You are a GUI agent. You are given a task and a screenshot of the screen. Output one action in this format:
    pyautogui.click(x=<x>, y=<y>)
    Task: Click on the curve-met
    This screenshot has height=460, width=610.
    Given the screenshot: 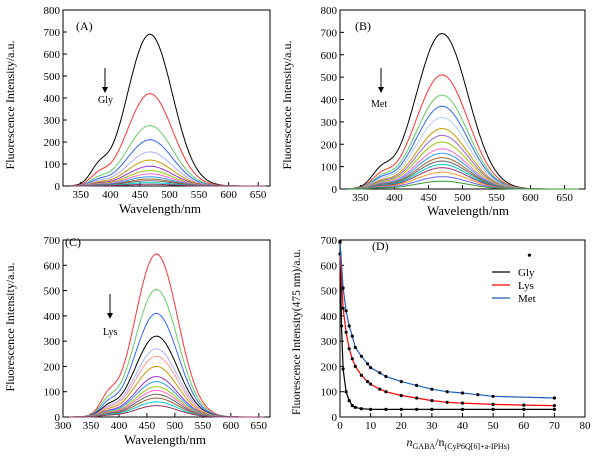 What is the action you would take?
    pyautogui.click(x=447, y=320)
    